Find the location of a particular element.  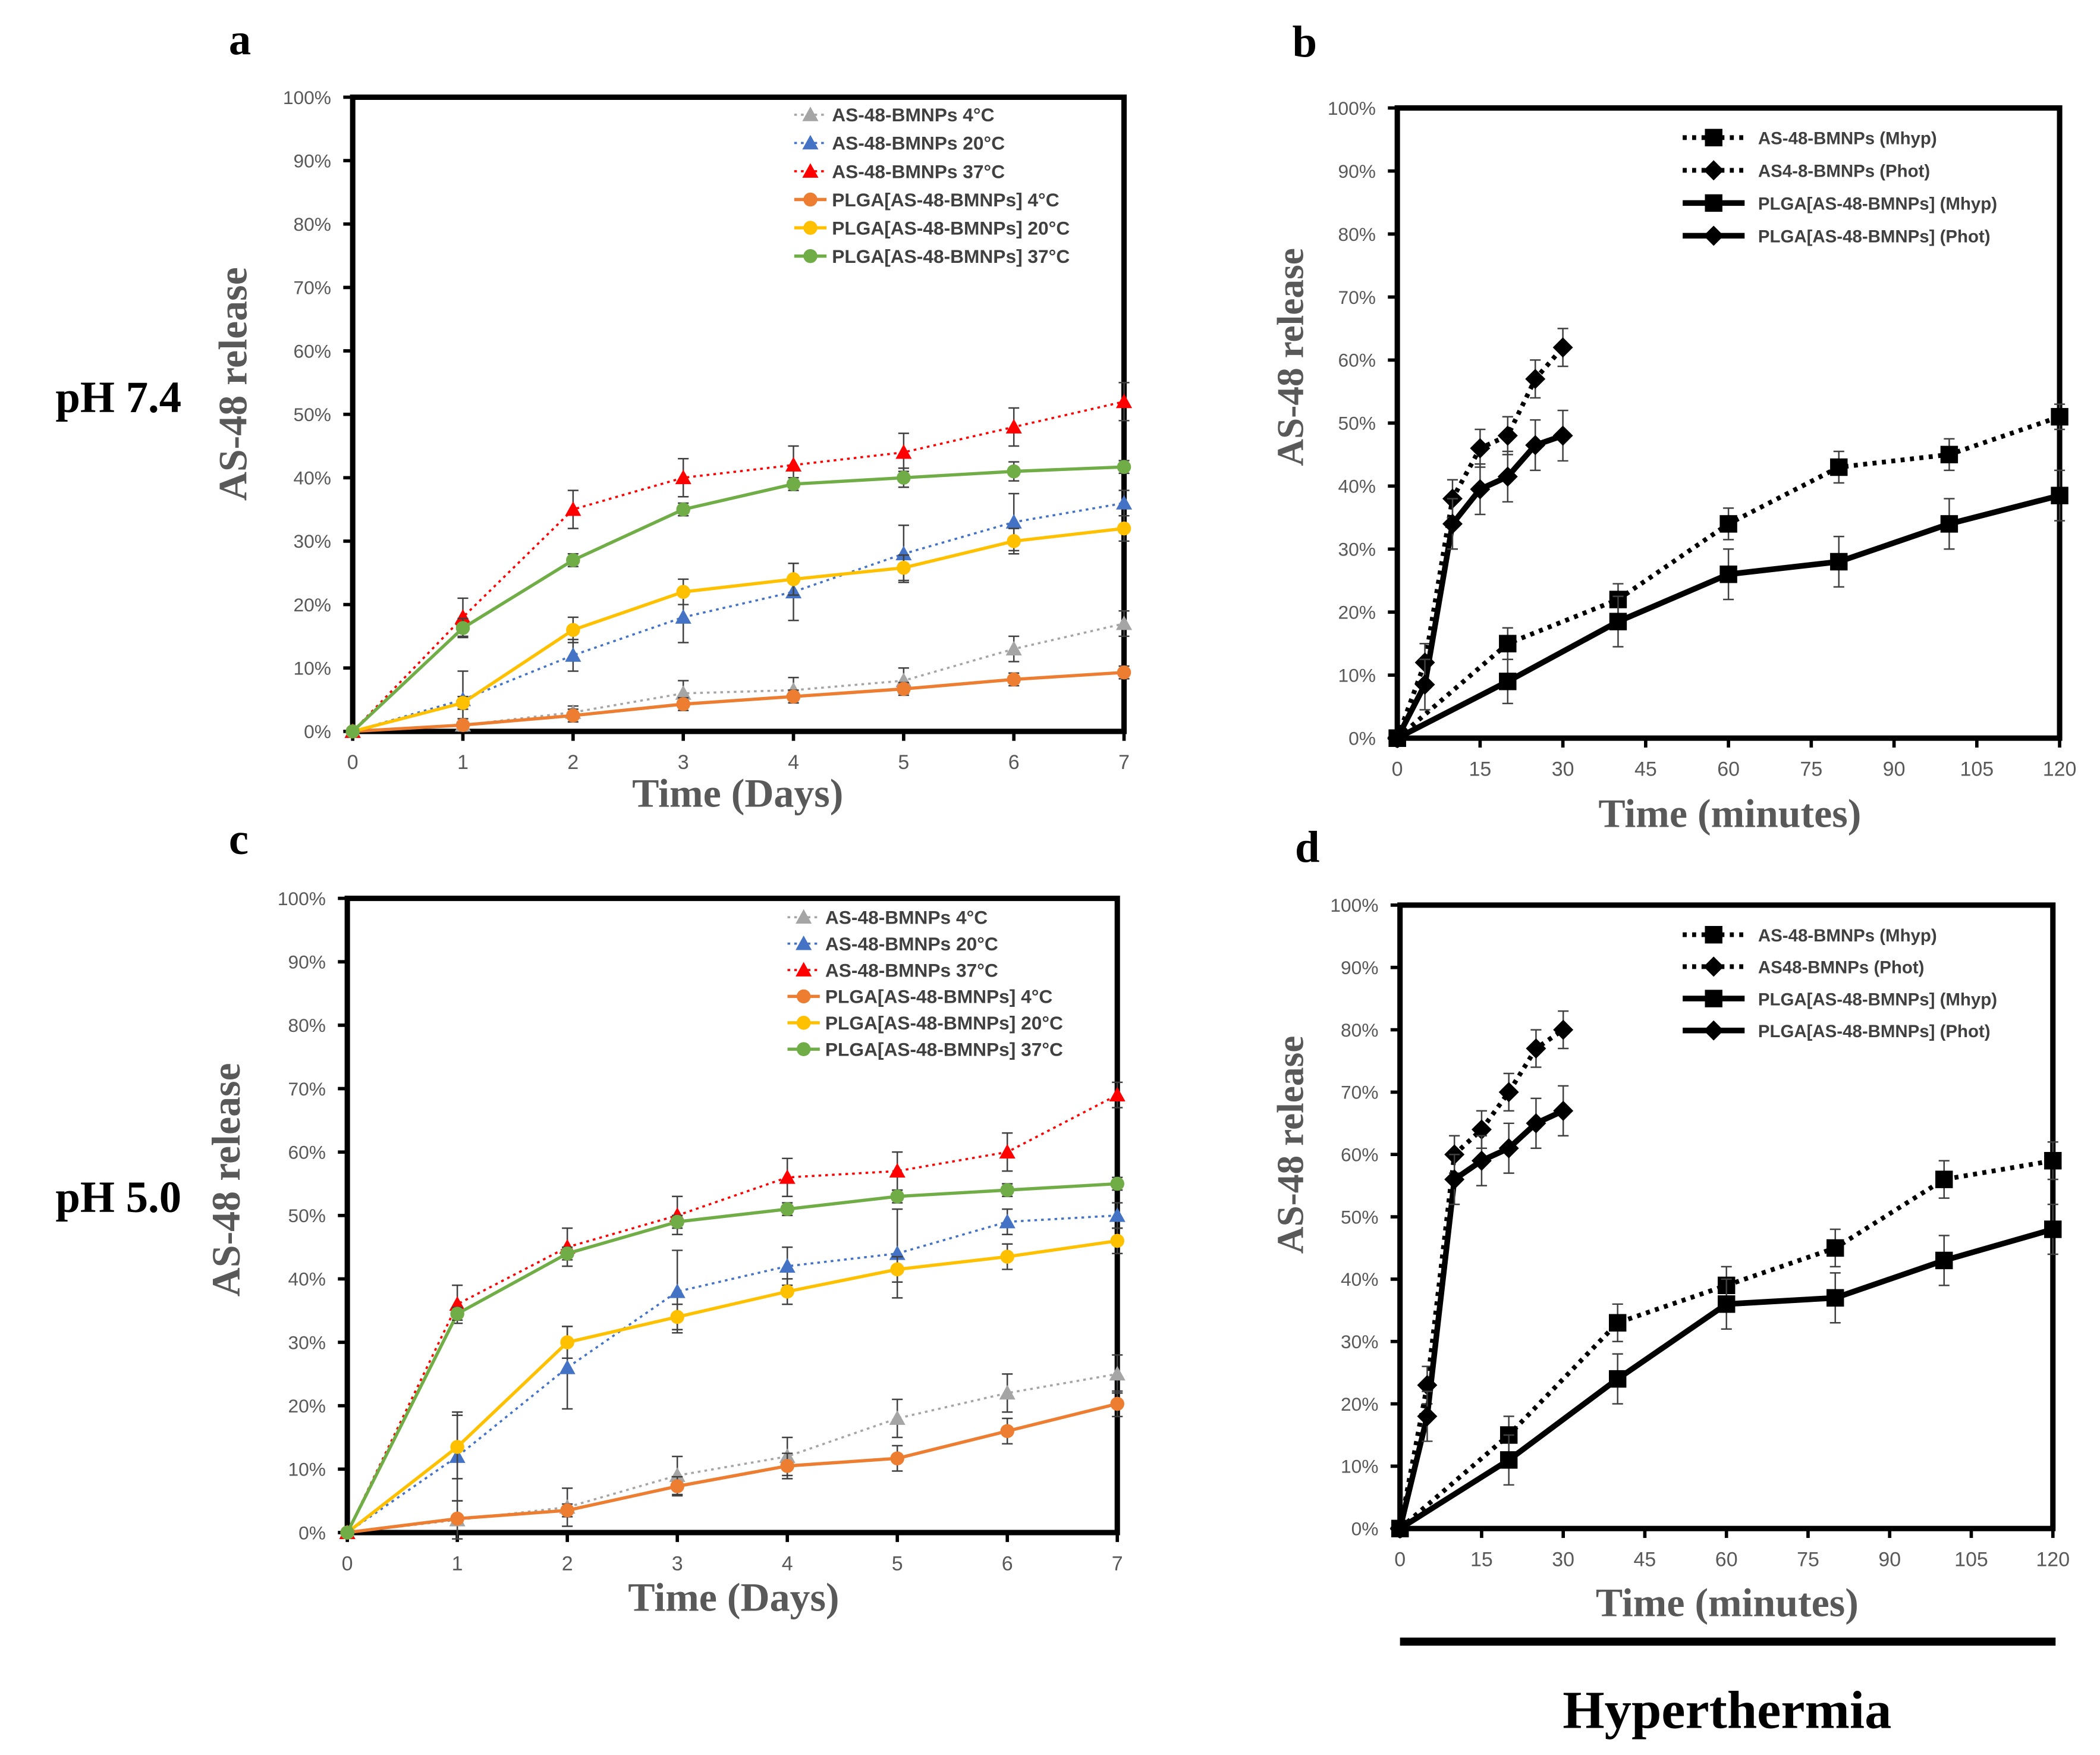

legend-label: PLGA[AS-48-BMNPs] 37°C is located at coordinates (944, 1049).